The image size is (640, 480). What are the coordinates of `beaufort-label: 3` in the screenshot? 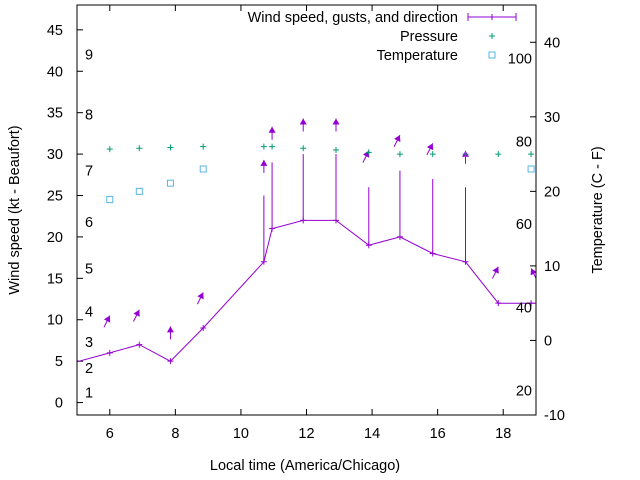 It's located at (89, 343).